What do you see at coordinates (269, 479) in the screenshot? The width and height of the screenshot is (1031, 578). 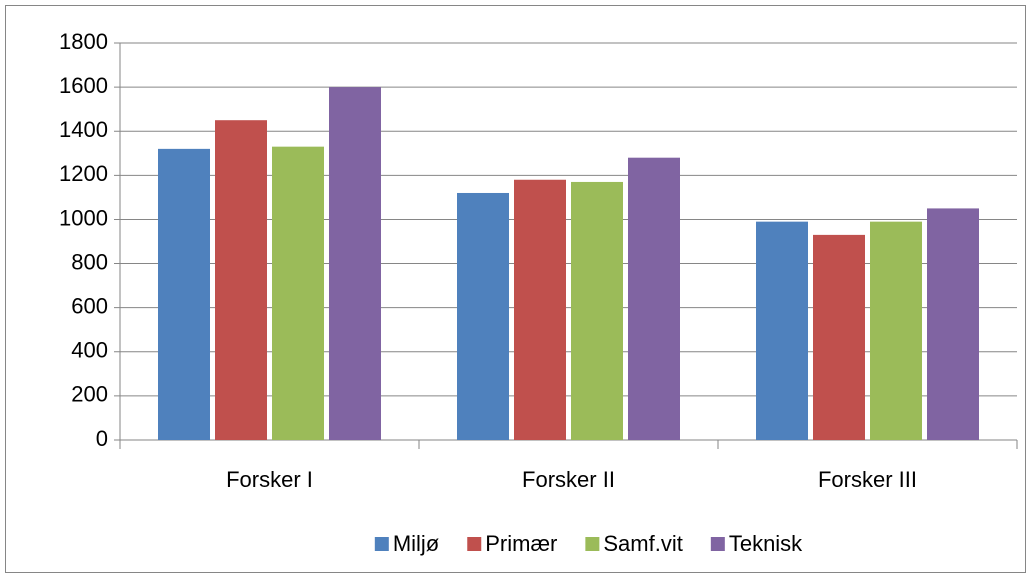 I see `x-tick-label: Forsker I` at bounding box center [269, 479].